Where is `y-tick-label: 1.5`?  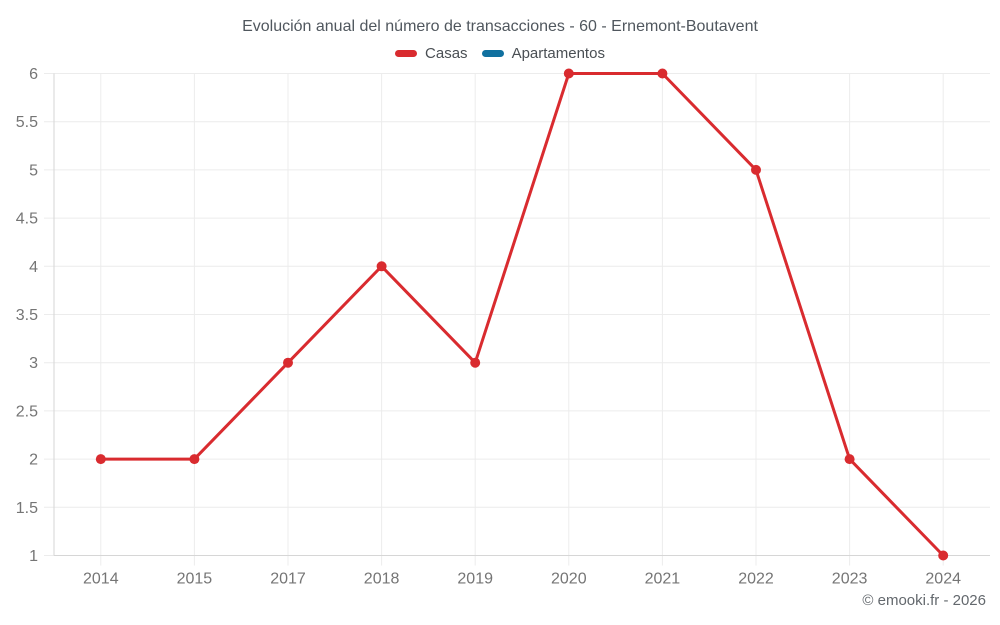
y-tick-label: 1.5 is located at coordinates (27, 508).